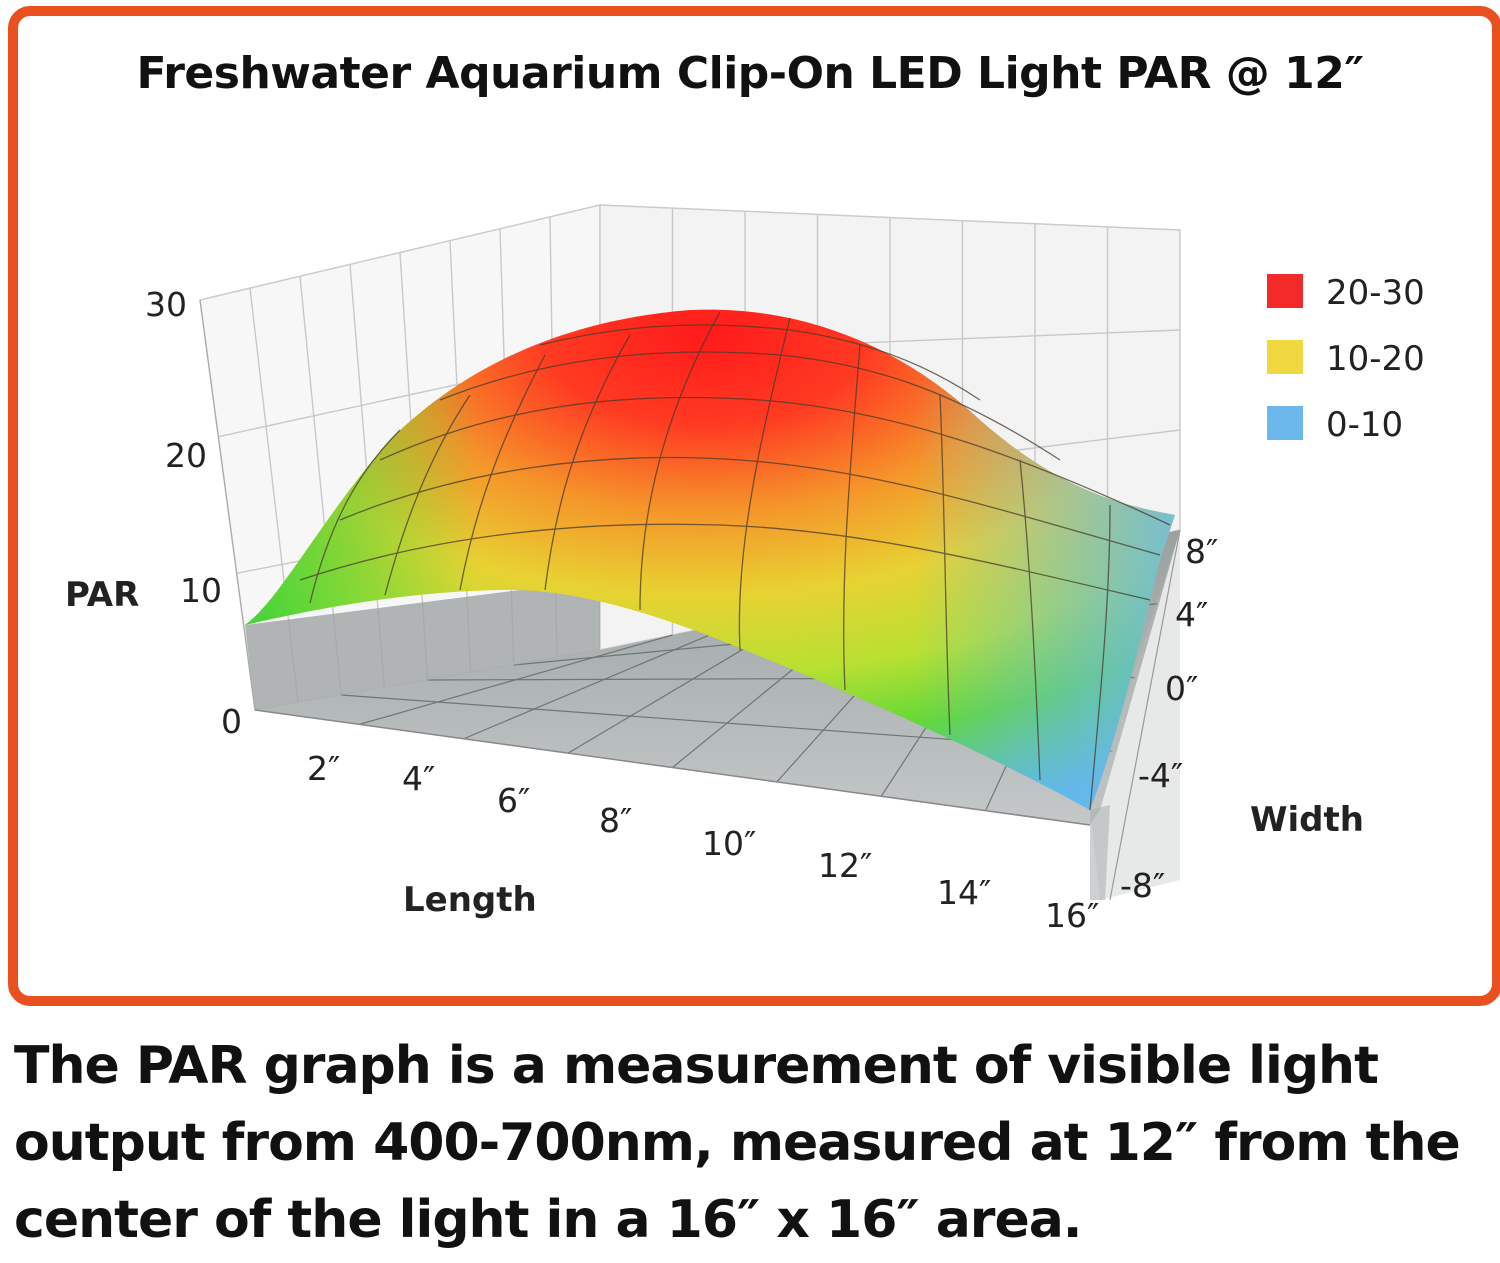 Image resolution: width=1500 pixels, height=1263 pixels. What do you see at coordinates (1072, 915) in the screenshot?
I see `x-tick-label: 16″` at bounding box center [1072, 915].